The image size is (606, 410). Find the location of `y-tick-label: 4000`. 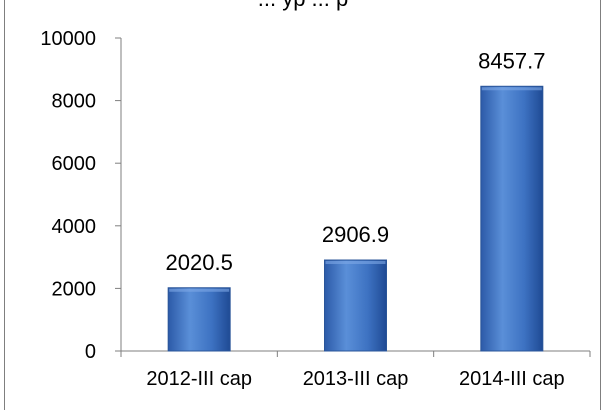

y-tick-label: 4000 is located at coordinates (74, 227).